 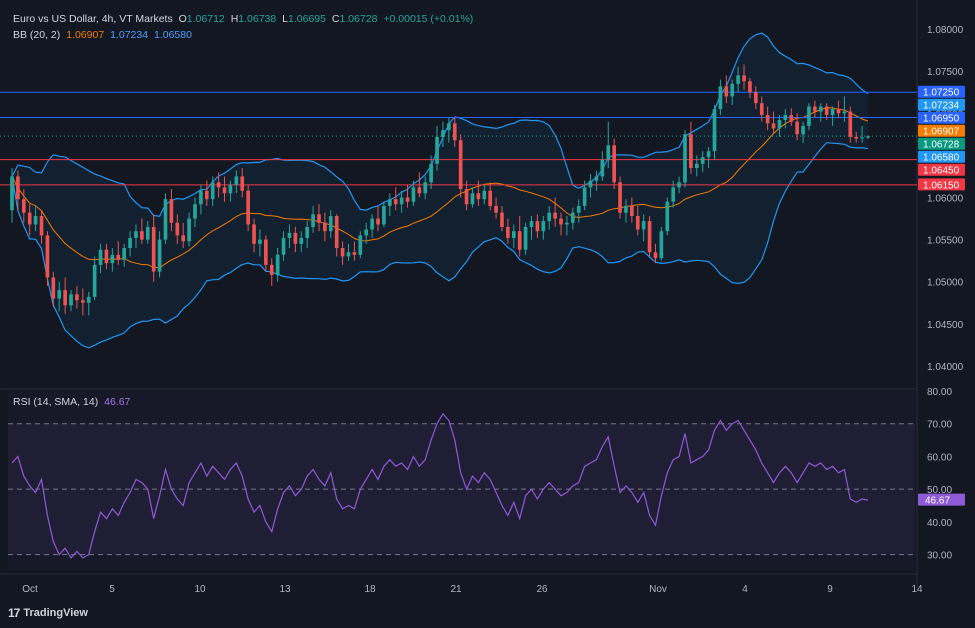 What do you see at coordinates (939, 392) in the screenshot?
I see `rsi-tick-label: 80.00` at bounding box center [939, 392].